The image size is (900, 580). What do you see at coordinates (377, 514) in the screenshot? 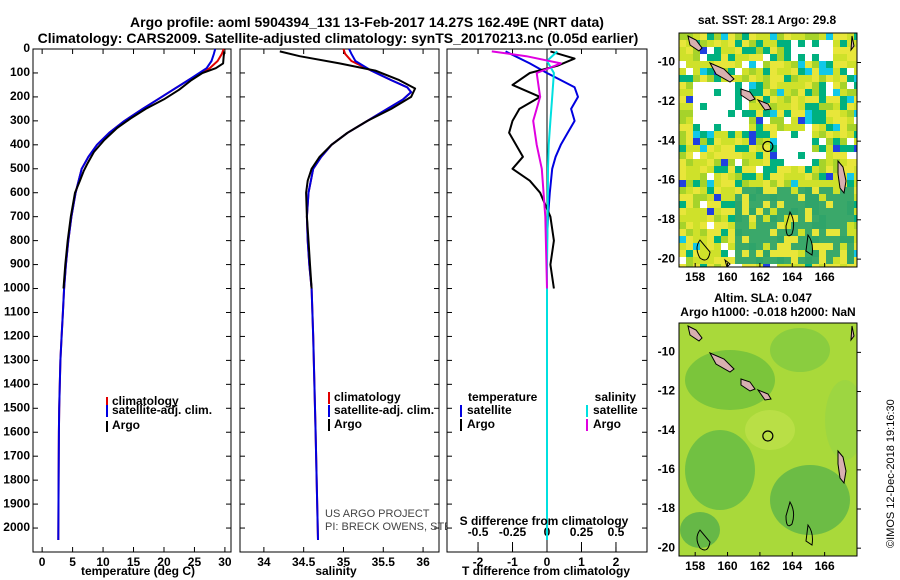
I see `project-credit: US ARGO PROJECT` at bounding box center [377, 514].